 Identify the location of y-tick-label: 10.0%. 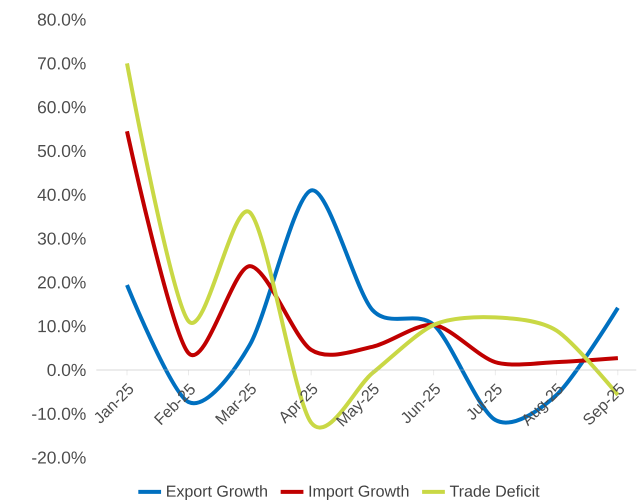
(62, 326).